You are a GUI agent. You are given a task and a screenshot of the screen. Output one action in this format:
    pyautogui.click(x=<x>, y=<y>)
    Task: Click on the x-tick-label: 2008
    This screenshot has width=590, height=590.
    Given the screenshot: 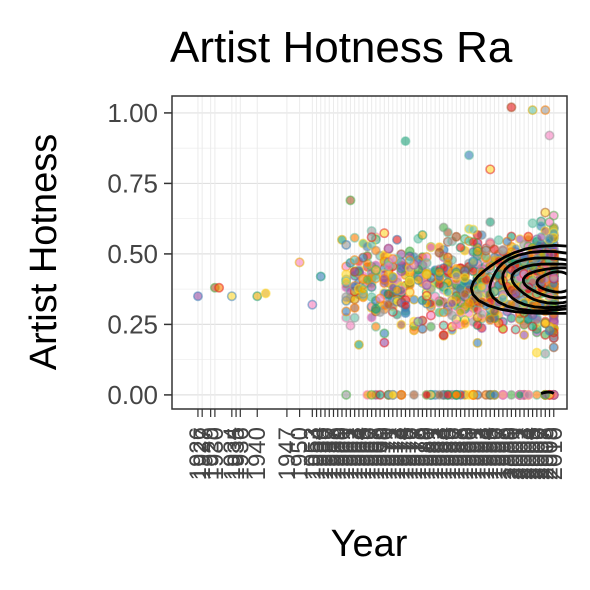 What is the action you would take?
    pyautogui.click(x=545, y=453)
    